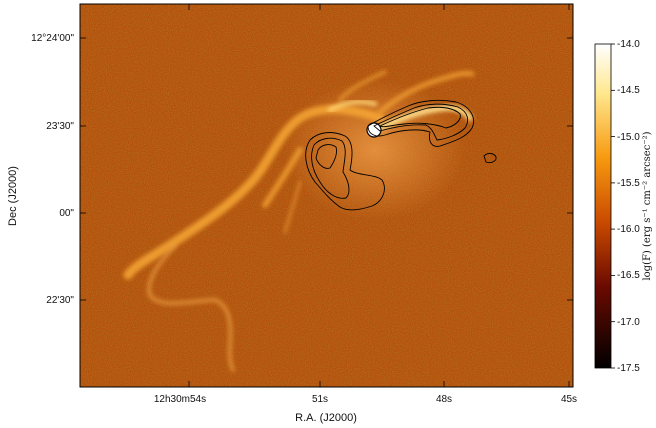  I want to click on contour-jet-mid, so click(421, 122).